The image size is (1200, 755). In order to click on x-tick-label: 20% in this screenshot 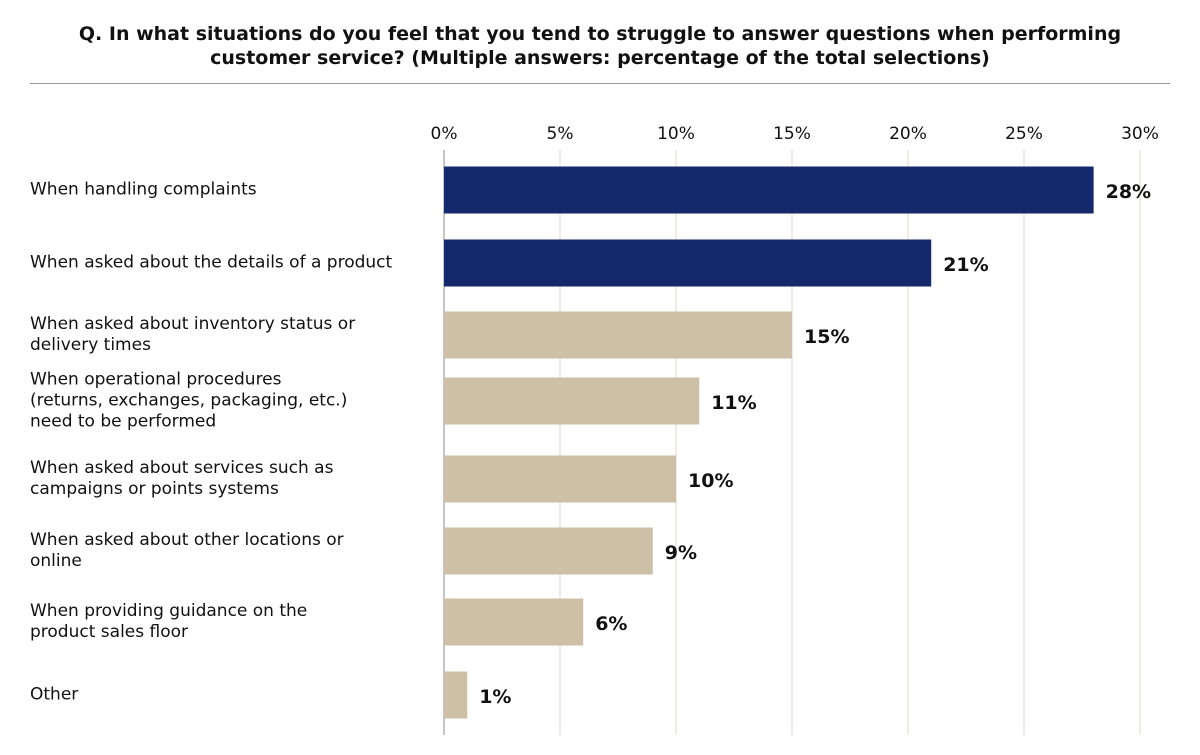, I will do `click(908, 134)`.